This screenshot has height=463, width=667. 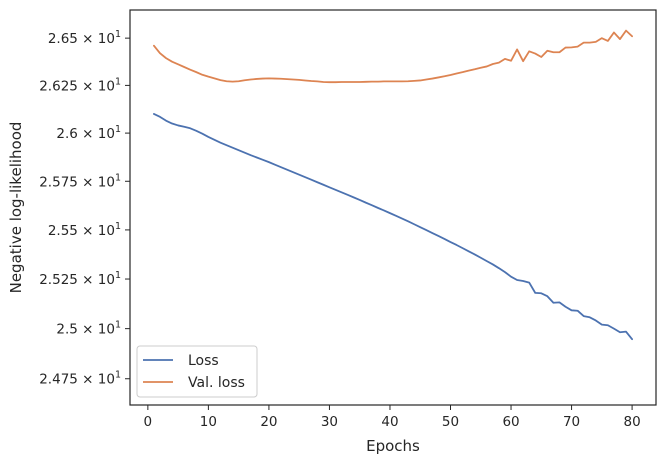 I want to click on x-tick-label: 30, so click(x=329, y=422).